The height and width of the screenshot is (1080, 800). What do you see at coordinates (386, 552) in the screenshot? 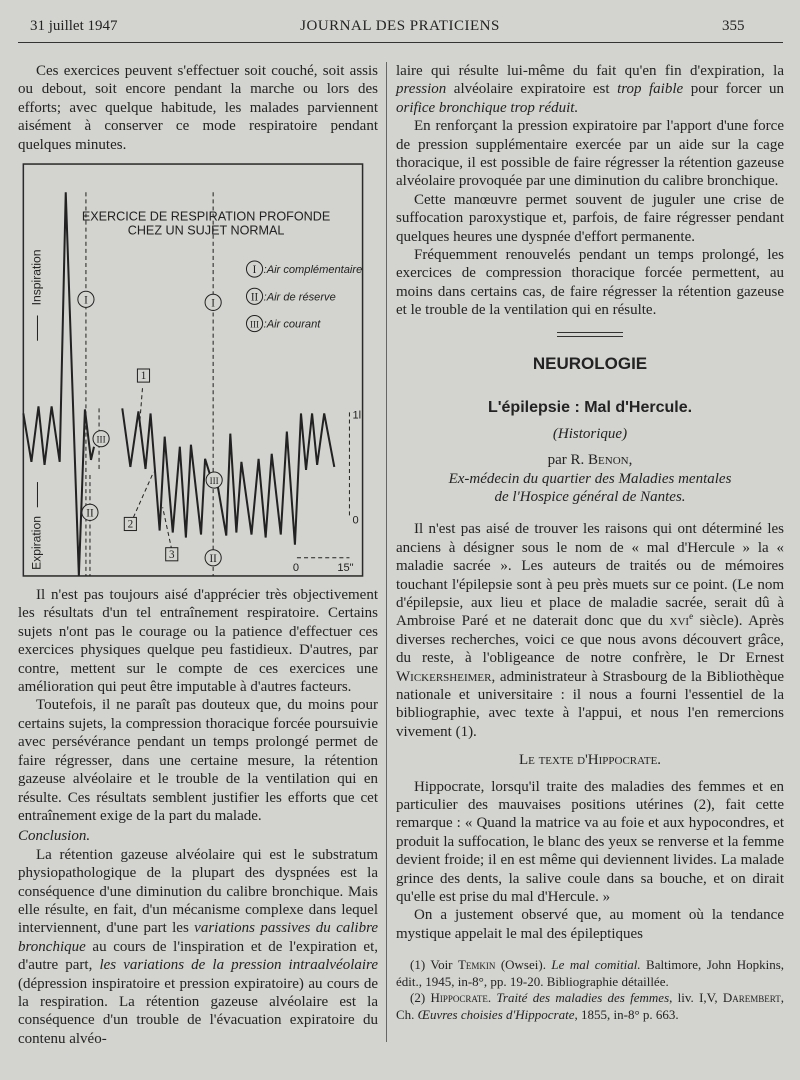
I see `column-divider` at bounding box center [386, 552].